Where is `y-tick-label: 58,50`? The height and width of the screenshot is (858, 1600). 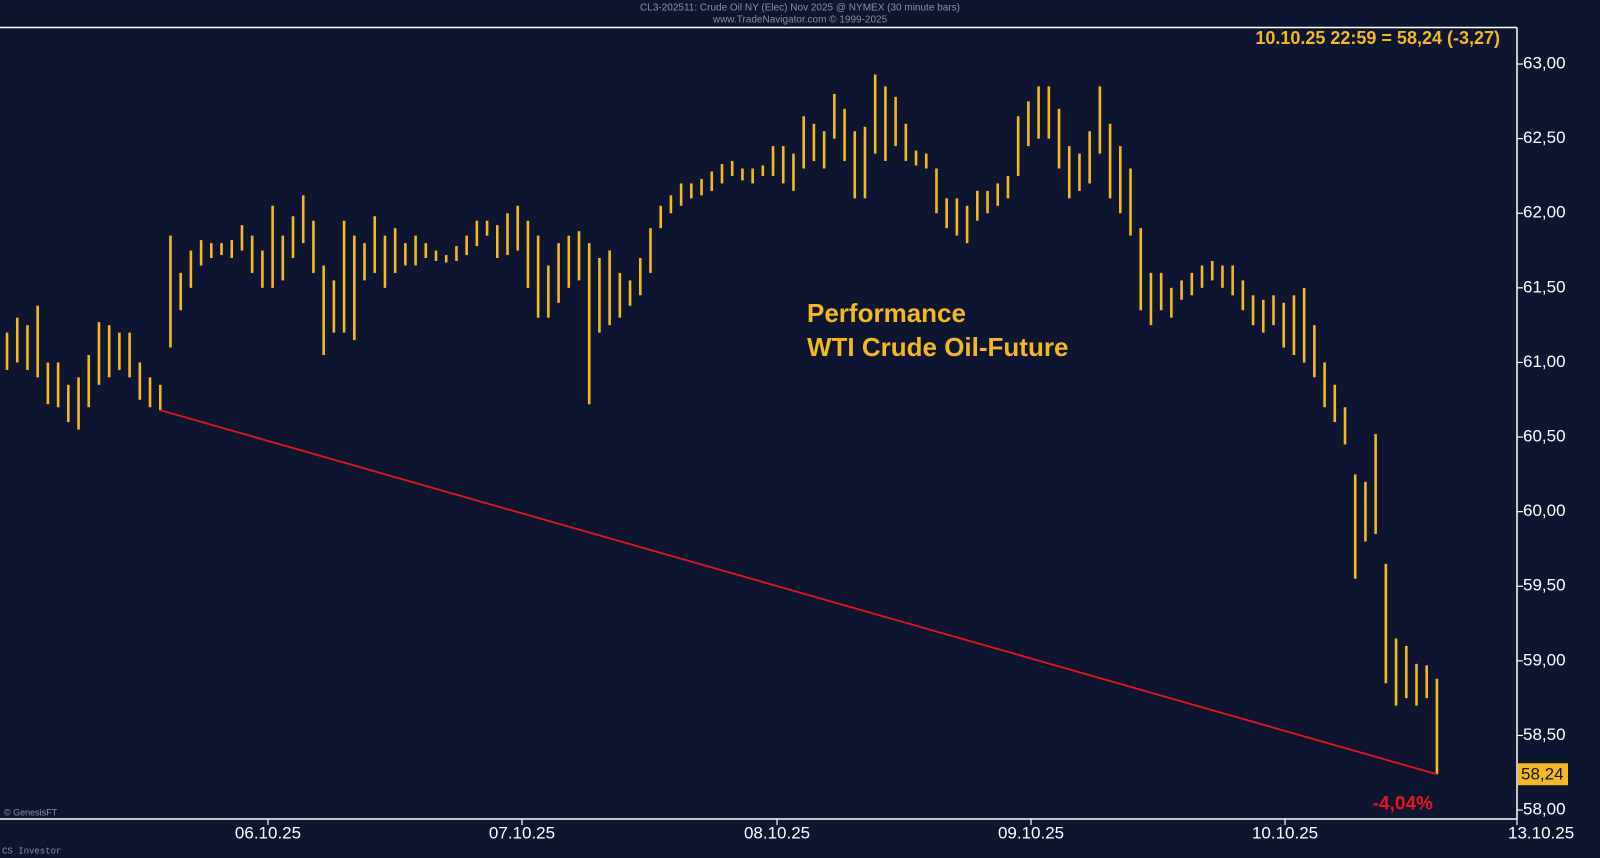
y-tick-label: 58,50 is located at coordinates (1544, 734).